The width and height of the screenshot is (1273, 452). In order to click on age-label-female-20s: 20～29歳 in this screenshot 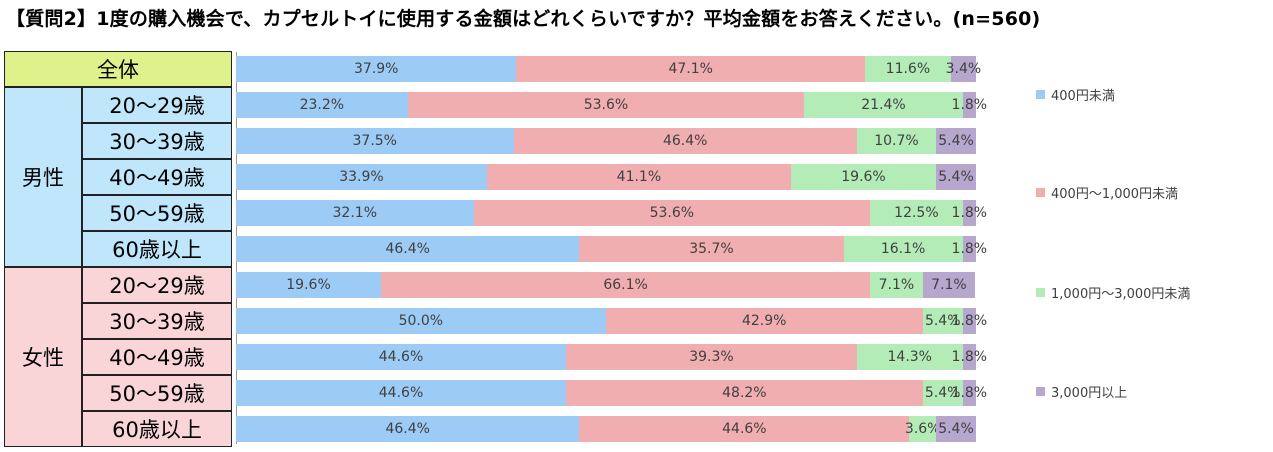, I will do `click(157, 285)`.